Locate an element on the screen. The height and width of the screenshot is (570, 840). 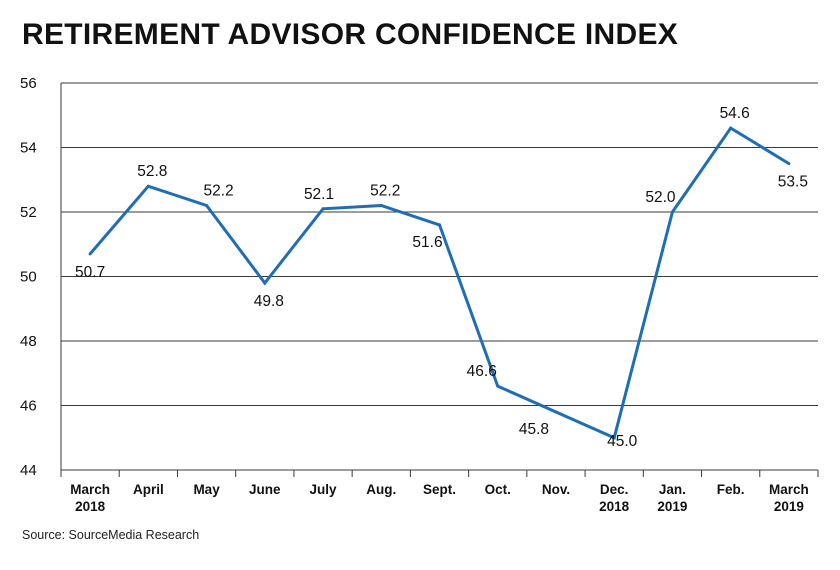
y-tick-label: 48 is located at coordinates (28, 341).